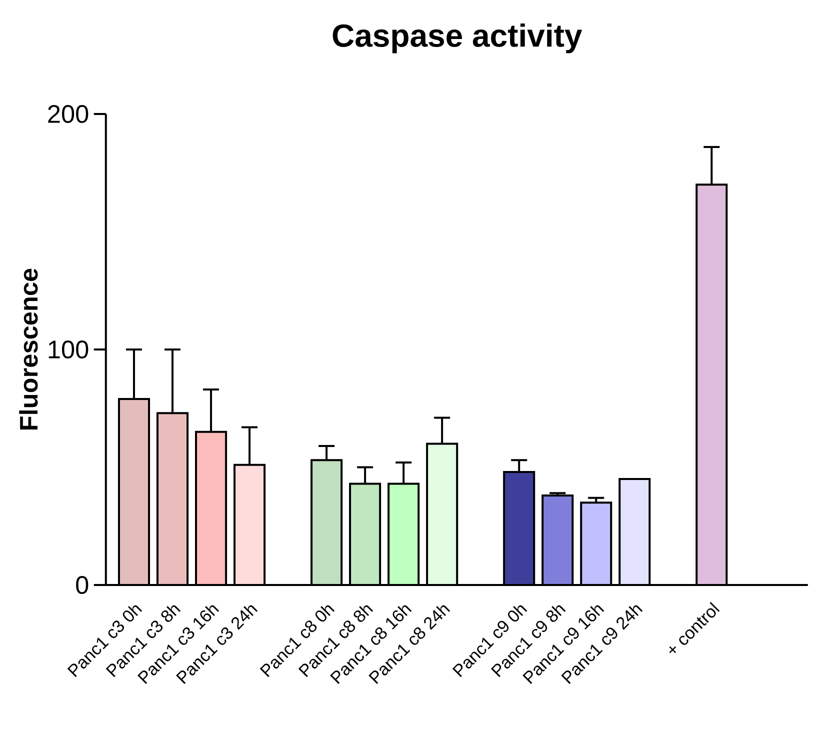 The height and width of the screenshot is (751, 838). Describe the element at coordinates (82, 585) in the screenshot. I see `y-tick-label: 0` at that location.